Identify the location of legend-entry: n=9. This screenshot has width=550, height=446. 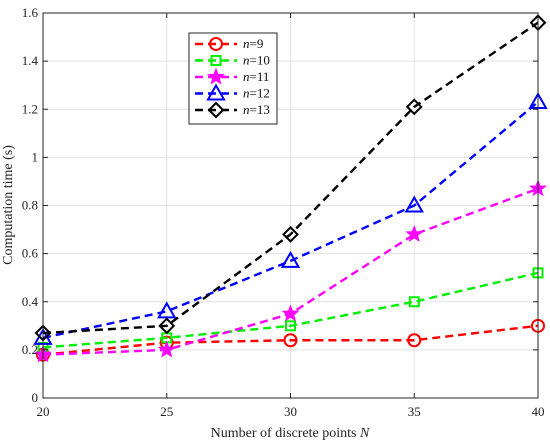
(229, 43).